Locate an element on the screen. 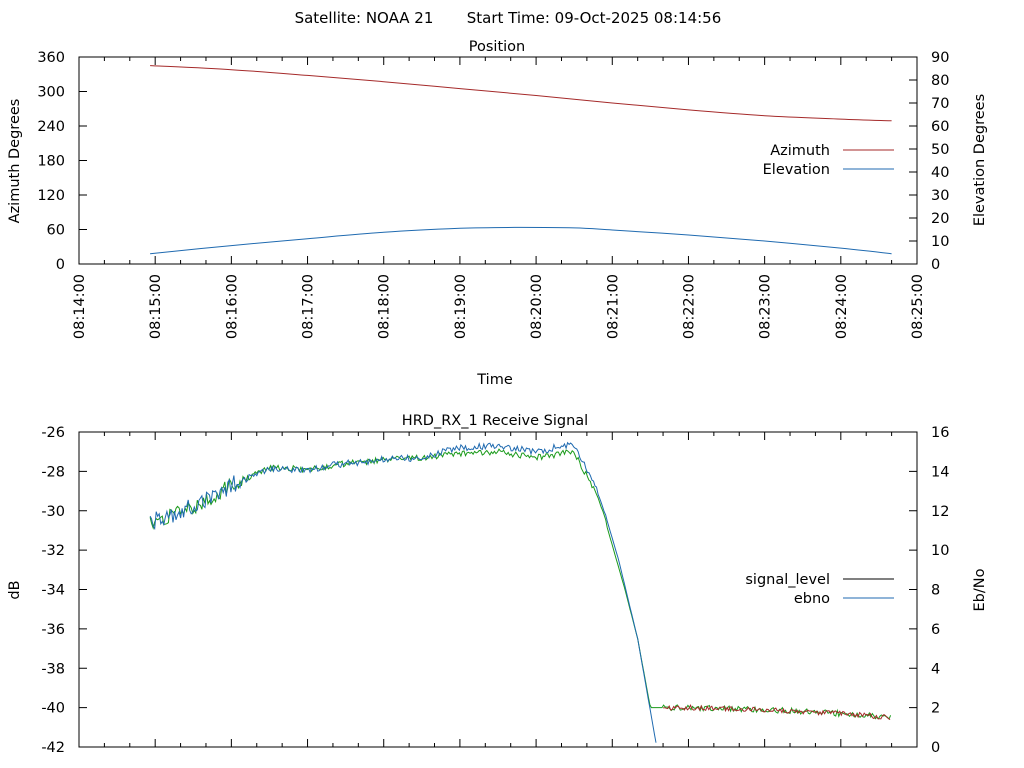  signal-y-tick-label: -40 is located at coordinates (53, 709).